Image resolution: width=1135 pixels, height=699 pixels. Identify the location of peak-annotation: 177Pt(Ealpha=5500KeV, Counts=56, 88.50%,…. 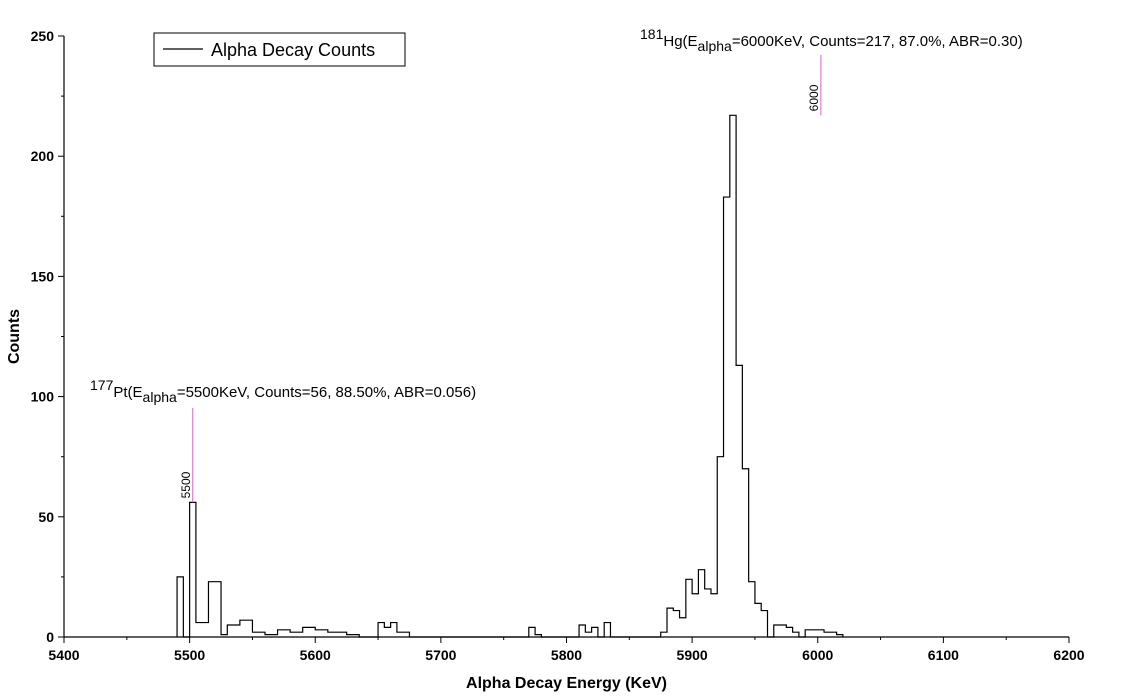
(283, 391).